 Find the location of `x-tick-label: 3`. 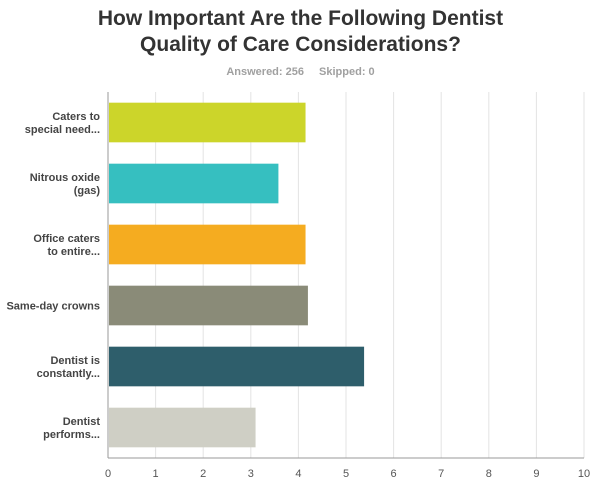

x-tick-label: 3 is located at coordinates (251, 474).